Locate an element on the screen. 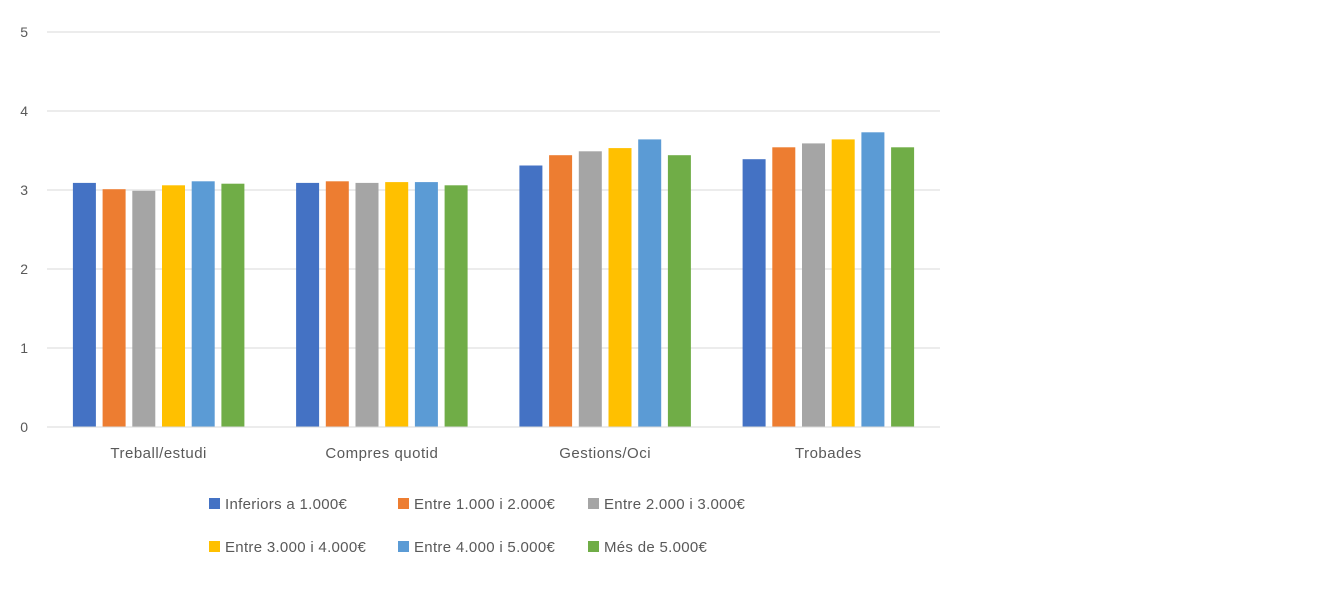 The height and width of the screenshot is (611, 1319). legend-label: Inferiors a 1.000€ is located at coordinates (286, 504).